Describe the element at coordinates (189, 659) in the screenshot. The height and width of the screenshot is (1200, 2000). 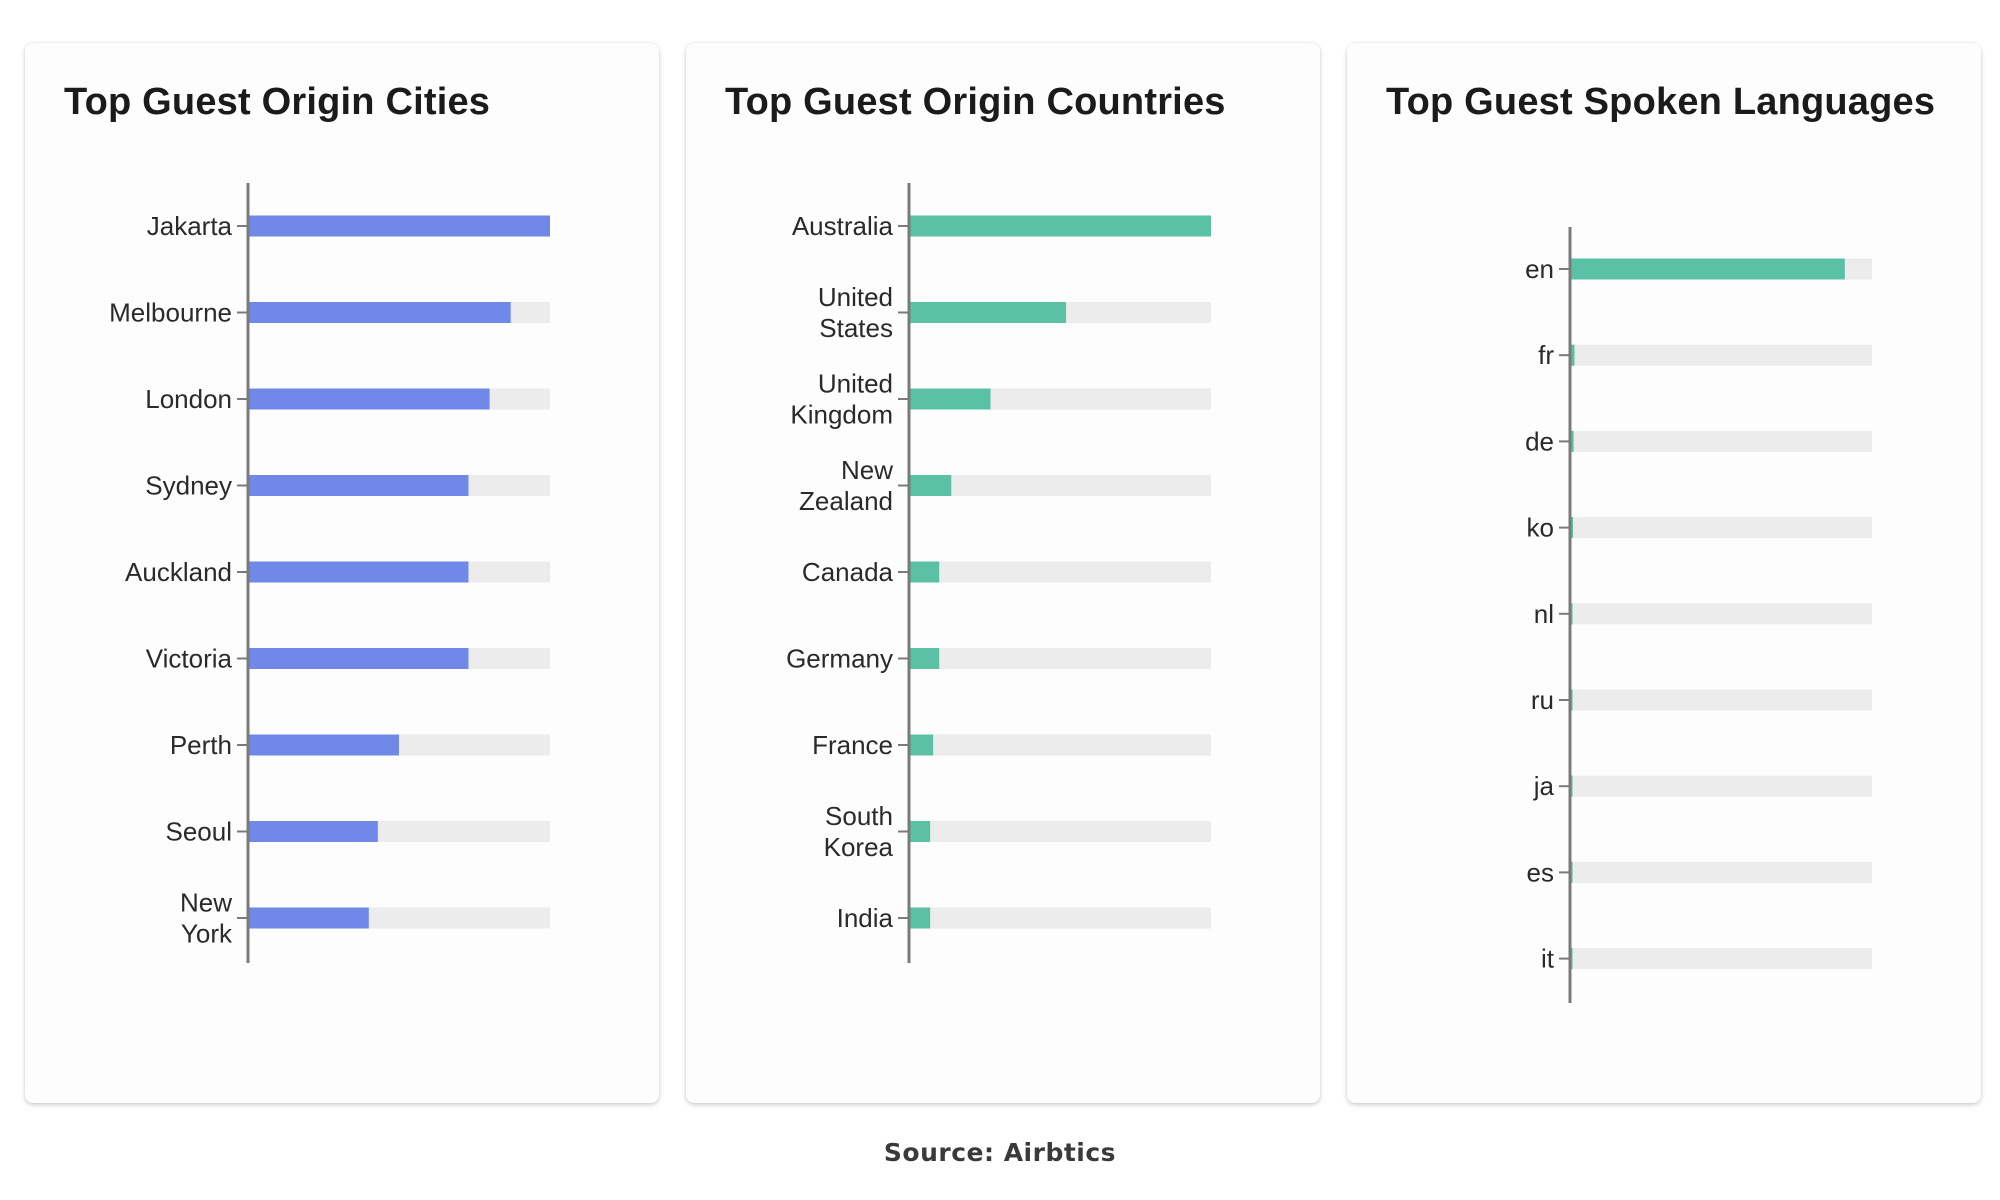
I see `tick-label-cities-victoria: Victoria` at that location.